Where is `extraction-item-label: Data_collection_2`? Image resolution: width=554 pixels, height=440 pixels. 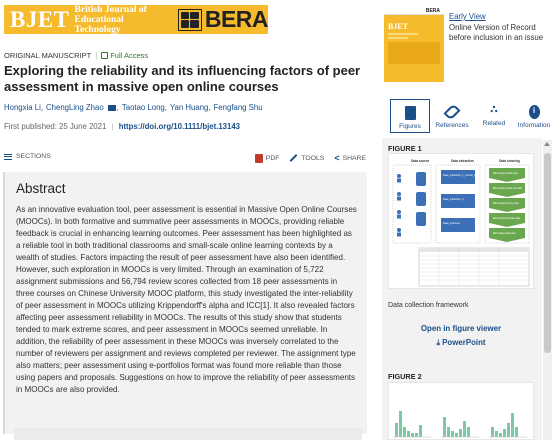 extraction-item-label: Data_collection_2 is located at coordinates (453, 199).